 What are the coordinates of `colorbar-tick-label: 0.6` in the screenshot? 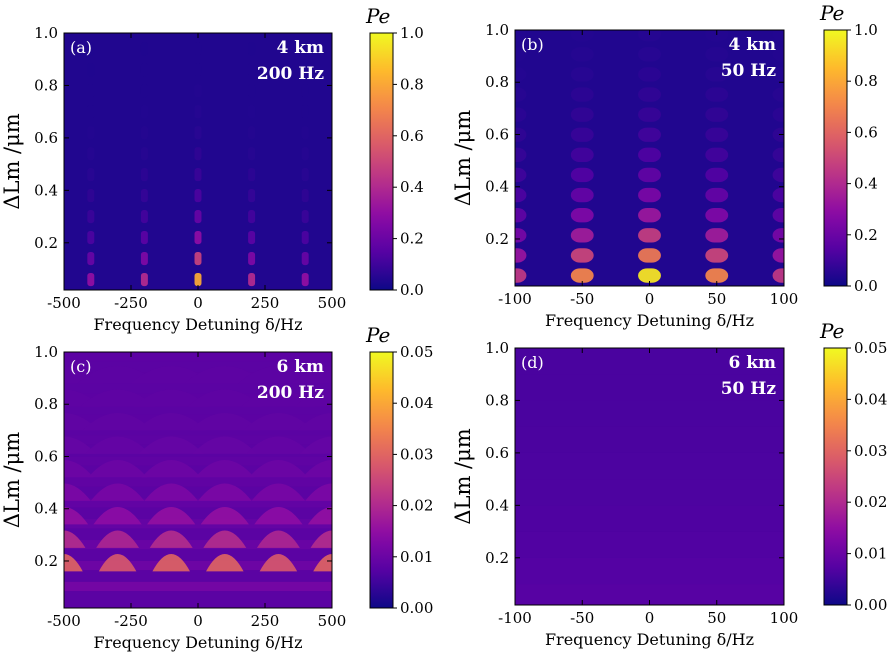 It's located at (866, 132).